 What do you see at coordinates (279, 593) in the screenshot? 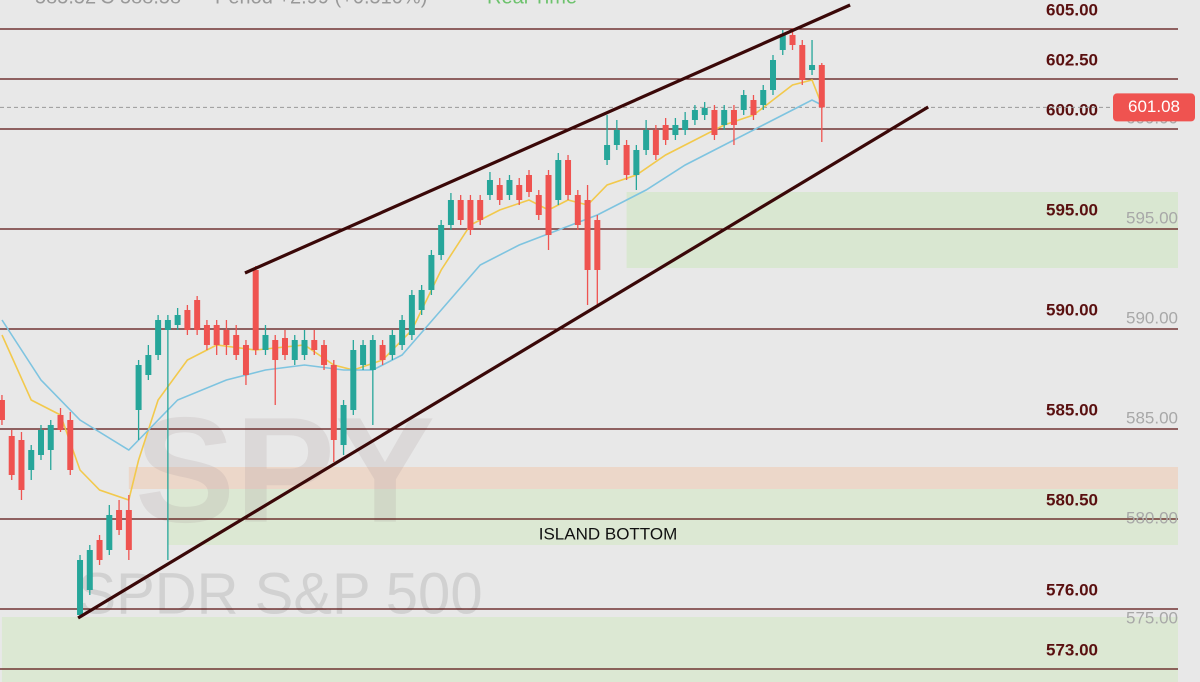
I see `watermark-subtitle: SPDR S&P 500` at bounding box center [279, 593].